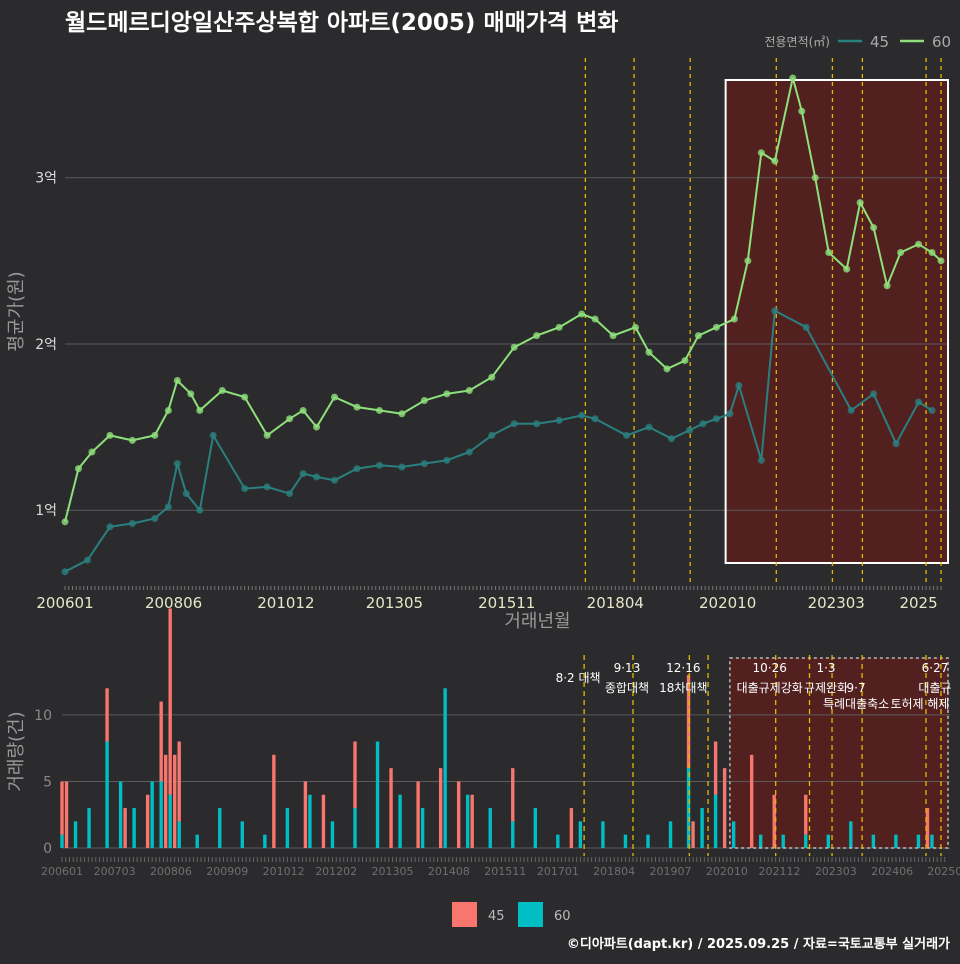  Describe the element at coordinates (64, 603) in the screenshot. I see `x-tick-label: 200601` at that location.